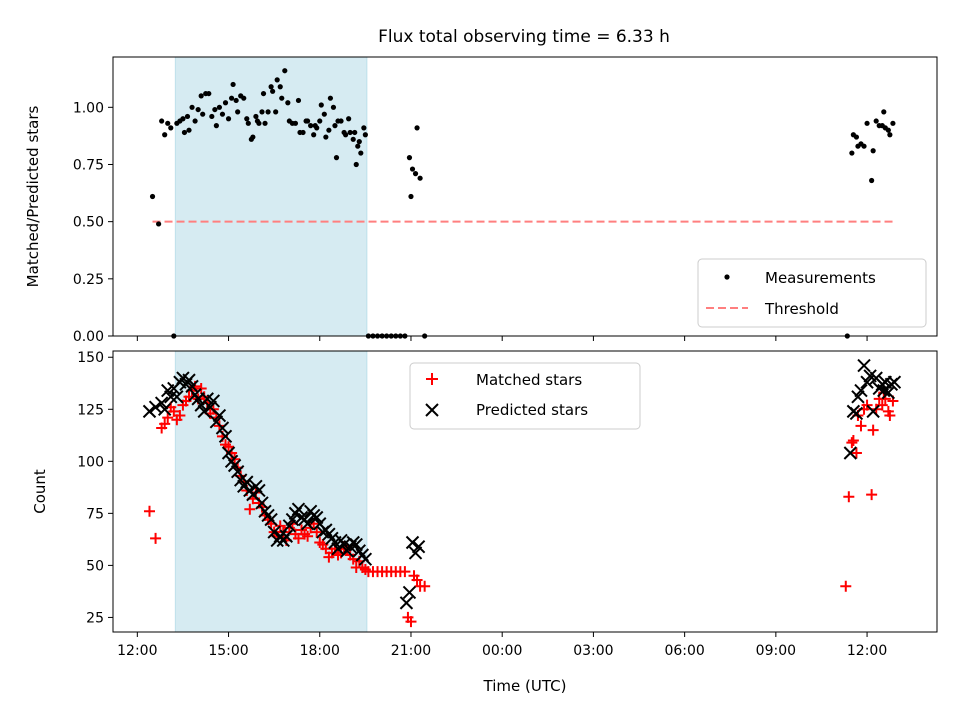  Describe the element at coordinates (88, 165) in the screenshot. I see `ratio-ytick-label: 0.75` at that location.